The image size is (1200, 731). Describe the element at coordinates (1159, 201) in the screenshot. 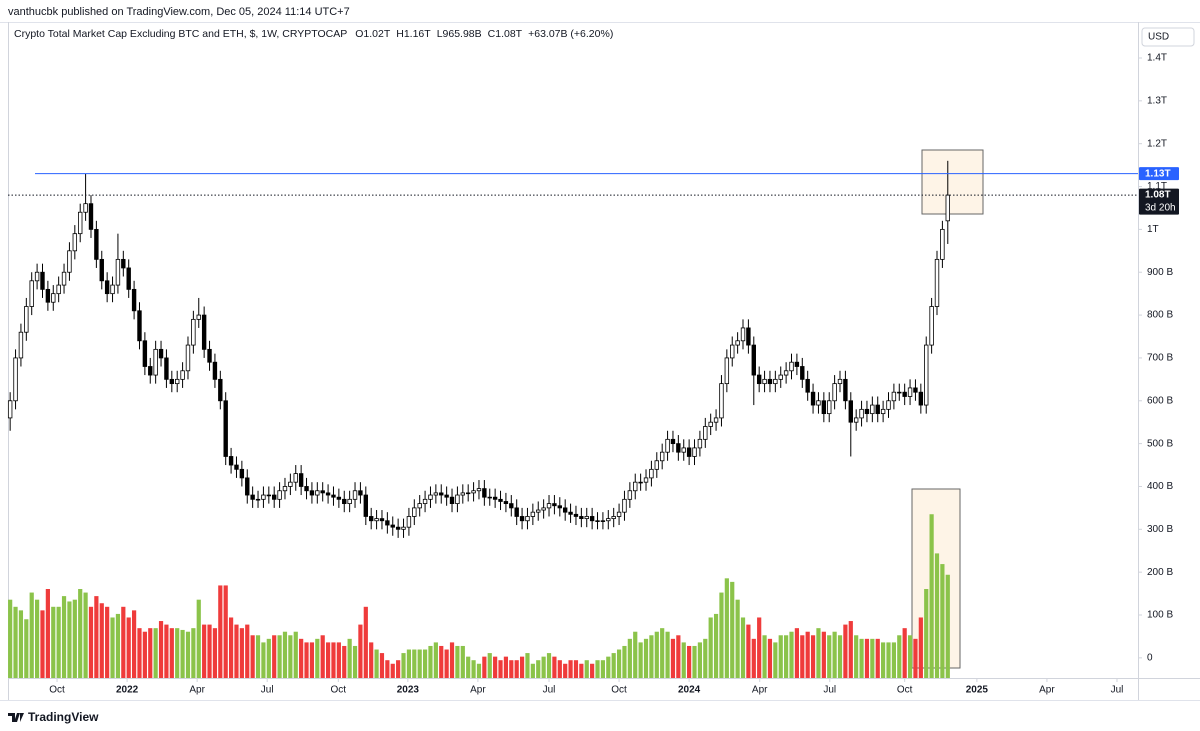

I see `price-label-bg` at that location.